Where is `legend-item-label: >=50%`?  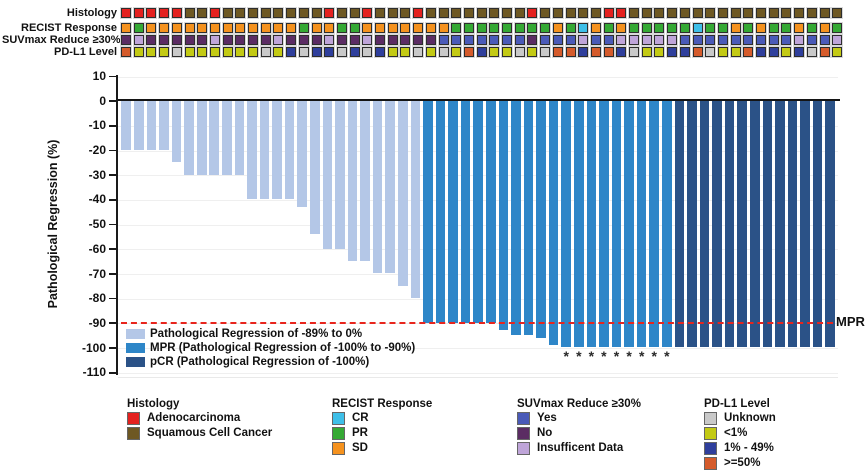
legend-item-label: >=50% is located at coordinates (742, 463).